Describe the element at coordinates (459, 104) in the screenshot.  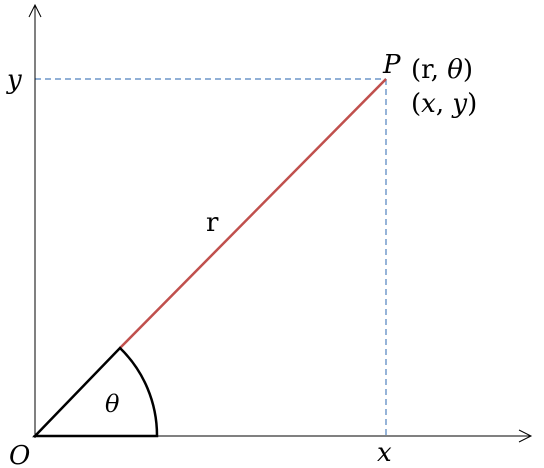
I see `cartesian-y: y` at that location.